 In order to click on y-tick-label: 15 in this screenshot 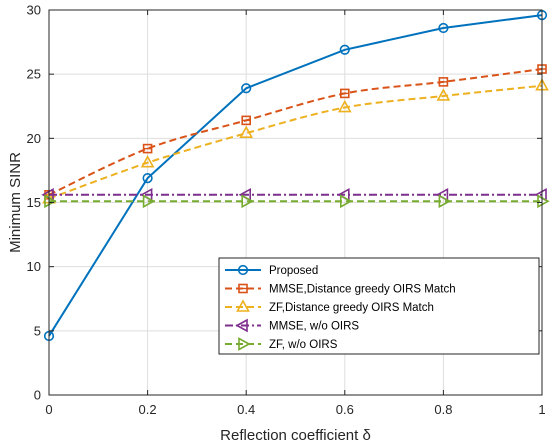, I will do `click(34, 202)`.